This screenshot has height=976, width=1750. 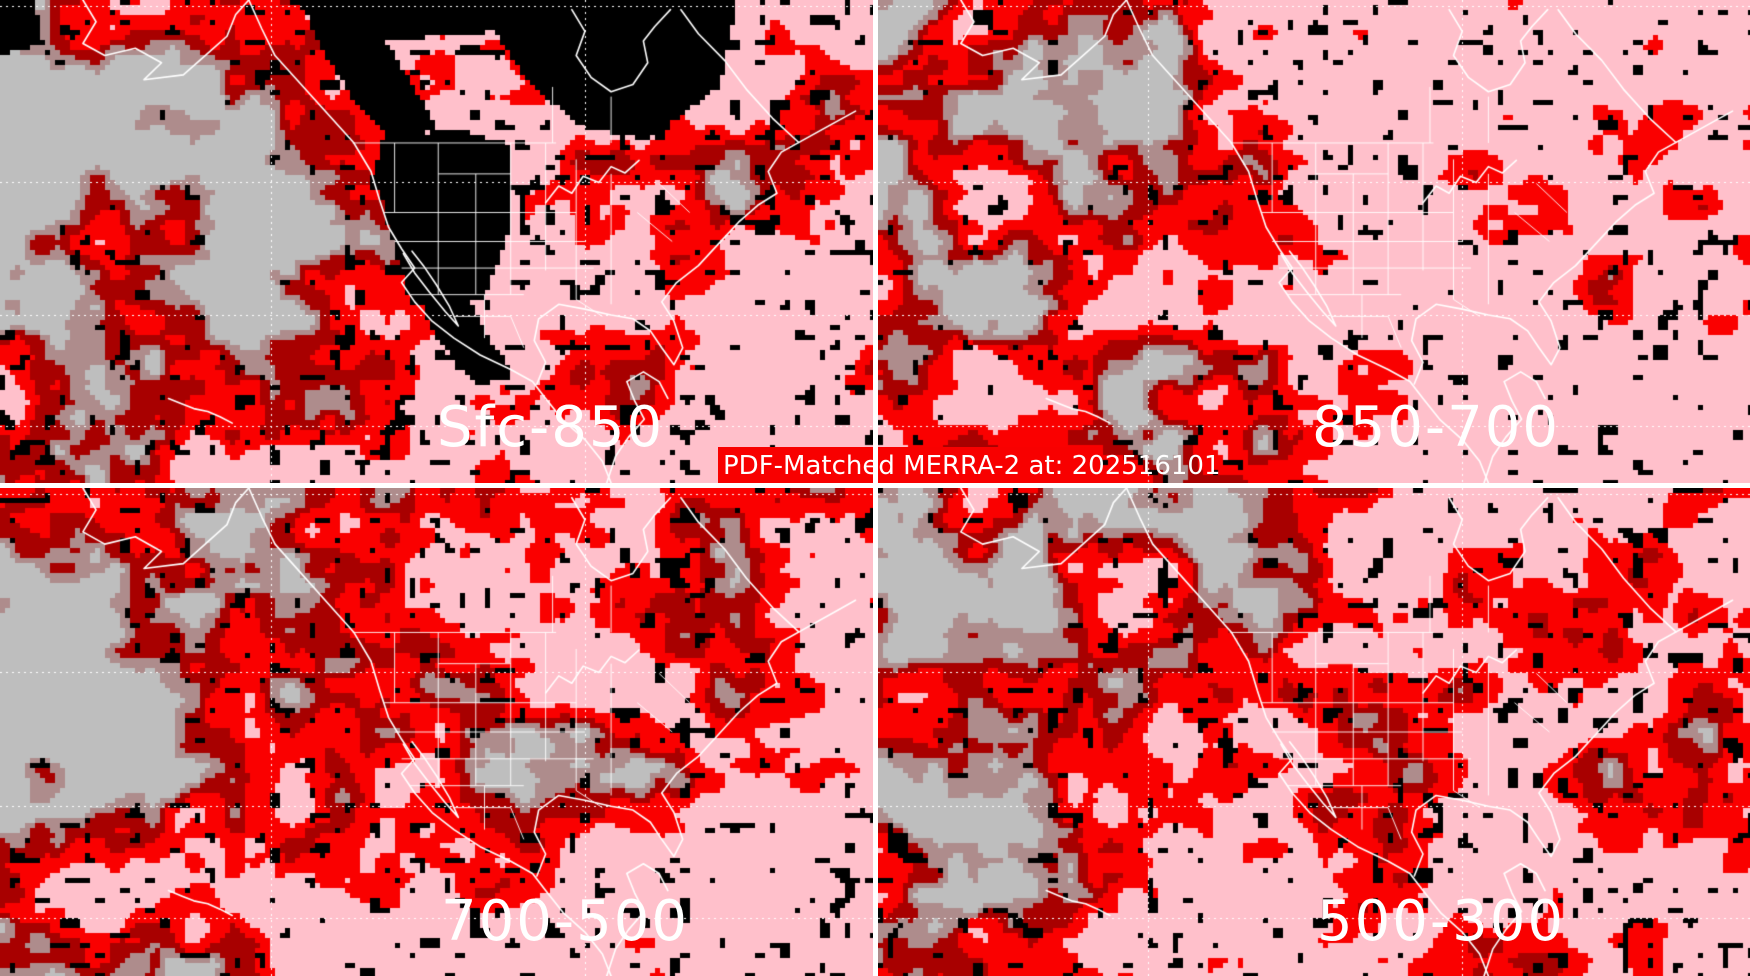 What do you see at coordinates (565, 921) in the screenshot?
I see `panel-label-700-500: 700-500` at bounding box center [565, 921].